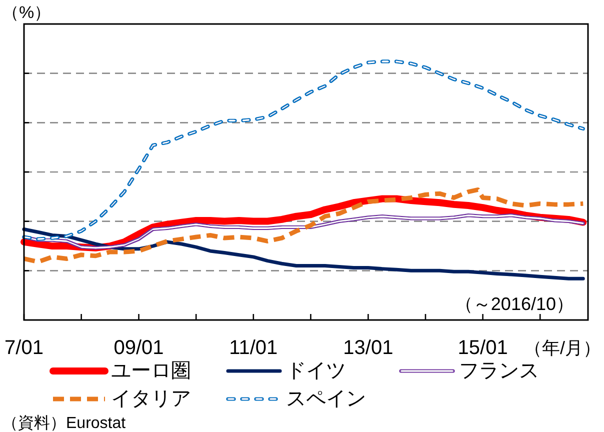 The height and width of the screenshot is (432, 604). Describe the element at coordinates (151, 399) in the screenshot. I see `legend-label: イタリア` at that location.